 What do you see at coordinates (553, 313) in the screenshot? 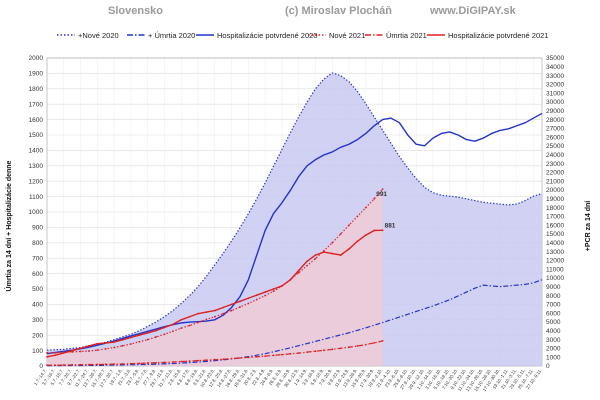
I see `y-tick-right-label: 6000` at bounding box center [553, 313].